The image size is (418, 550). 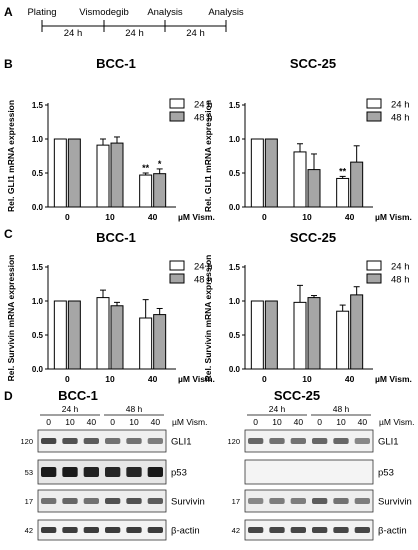 I want to click on x-tick-label: 0, so click(x=264, y=379).